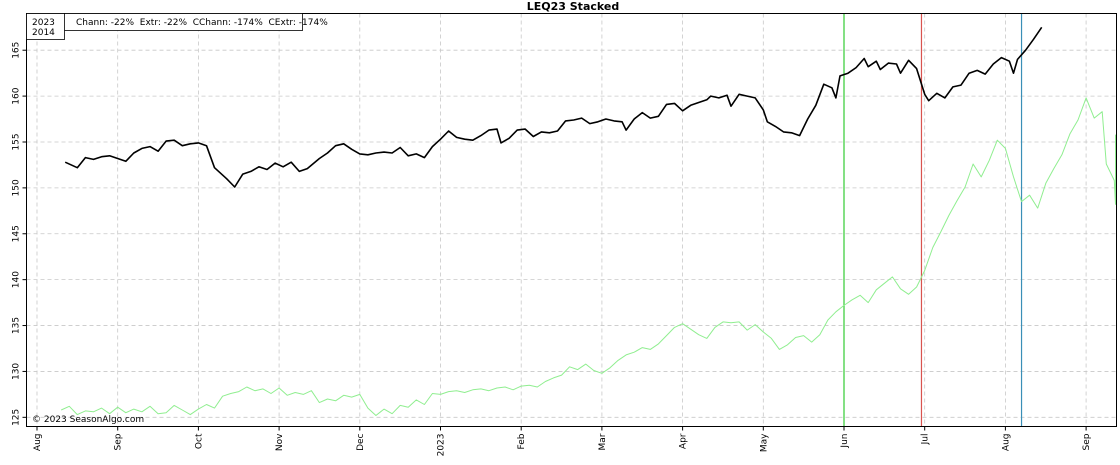 This screenshot has height=465, width=1120. I want to click on x-tick-label: Nov, so click(280, 442).